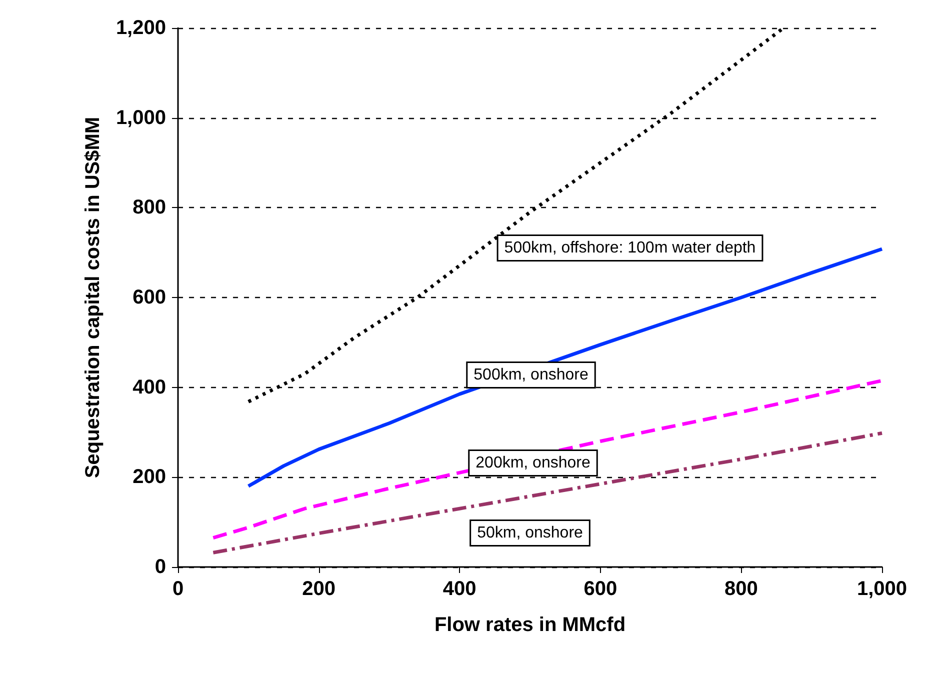  What do you see at coordinates (601, 589) in the screenshot?
I see `x-tick-label: 600` at bounding box center [601, 589].